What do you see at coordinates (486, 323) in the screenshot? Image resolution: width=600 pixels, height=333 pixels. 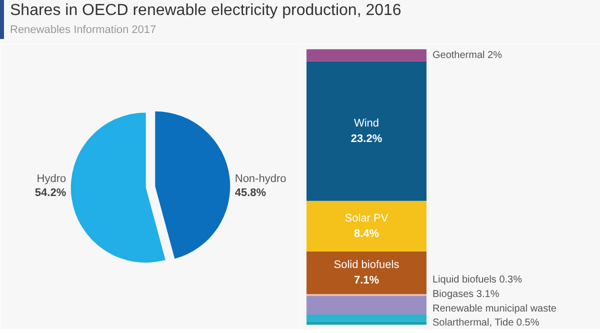 I see `text: Solarthermal, Tide 0.5%` at bounding box center [486, 323].